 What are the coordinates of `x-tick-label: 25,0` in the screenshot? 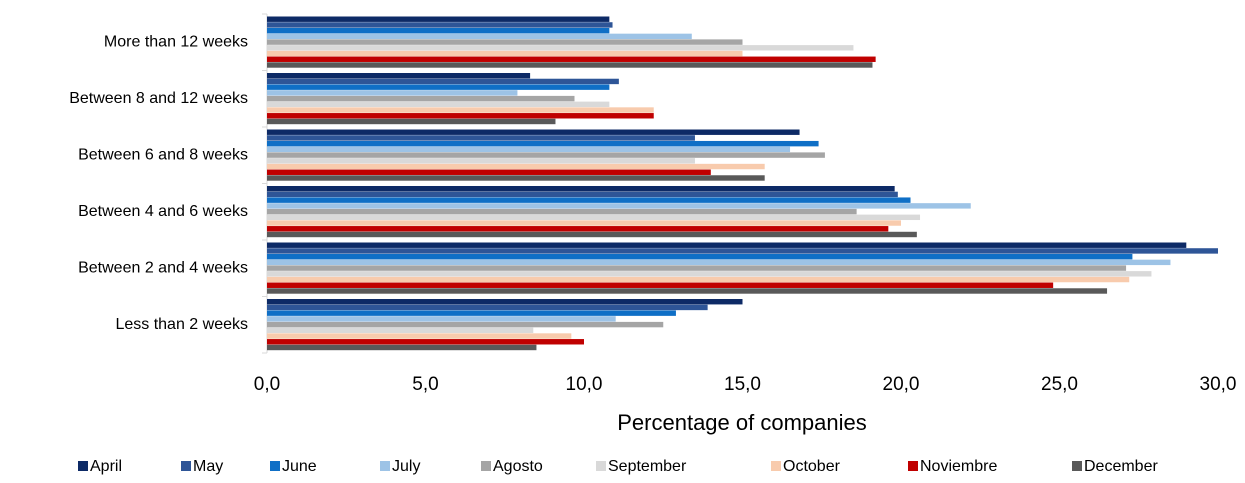 It's located at (1059, 384).